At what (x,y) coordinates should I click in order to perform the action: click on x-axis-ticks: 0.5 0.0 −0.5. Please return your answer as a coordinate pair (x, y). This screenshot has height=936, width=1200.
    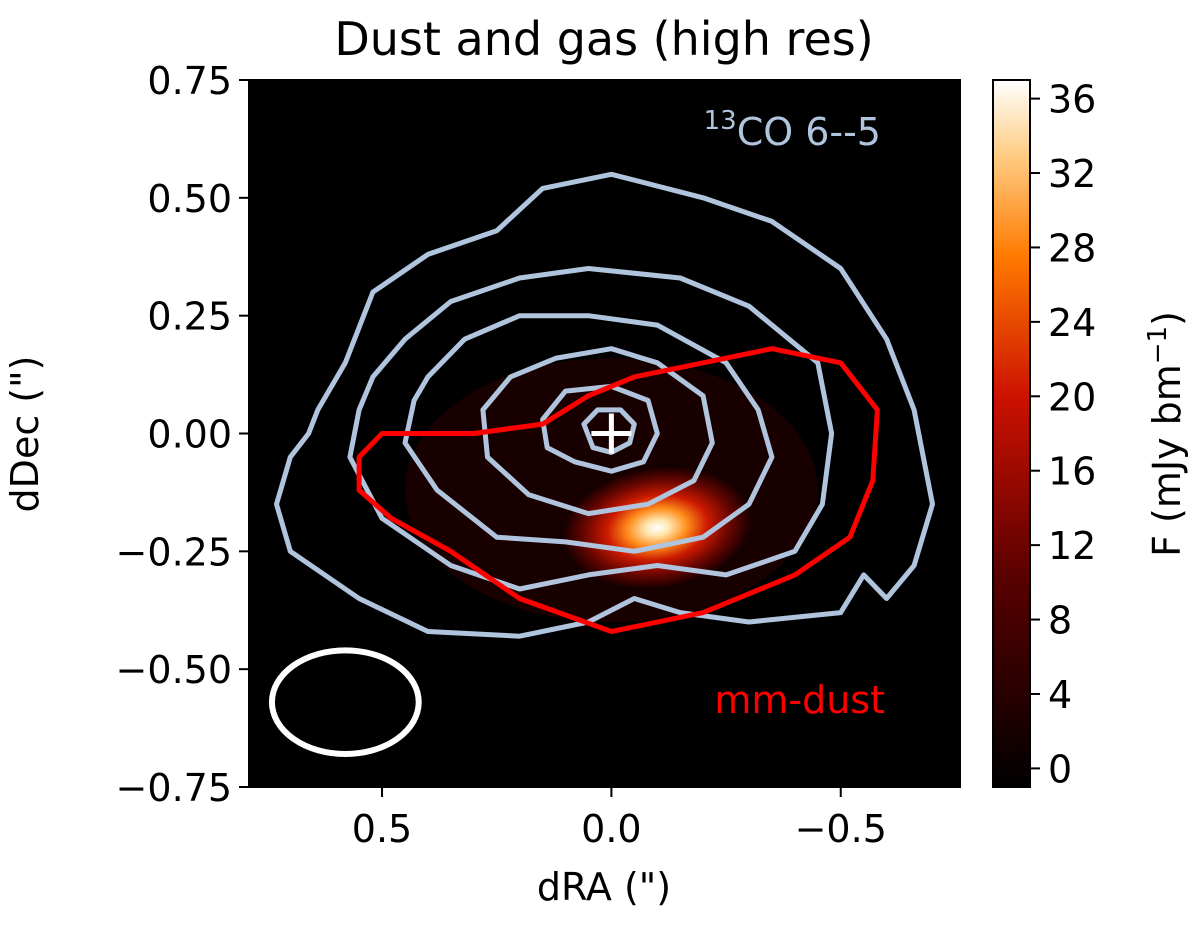
    Looking at the image, I should click on (619, 819).